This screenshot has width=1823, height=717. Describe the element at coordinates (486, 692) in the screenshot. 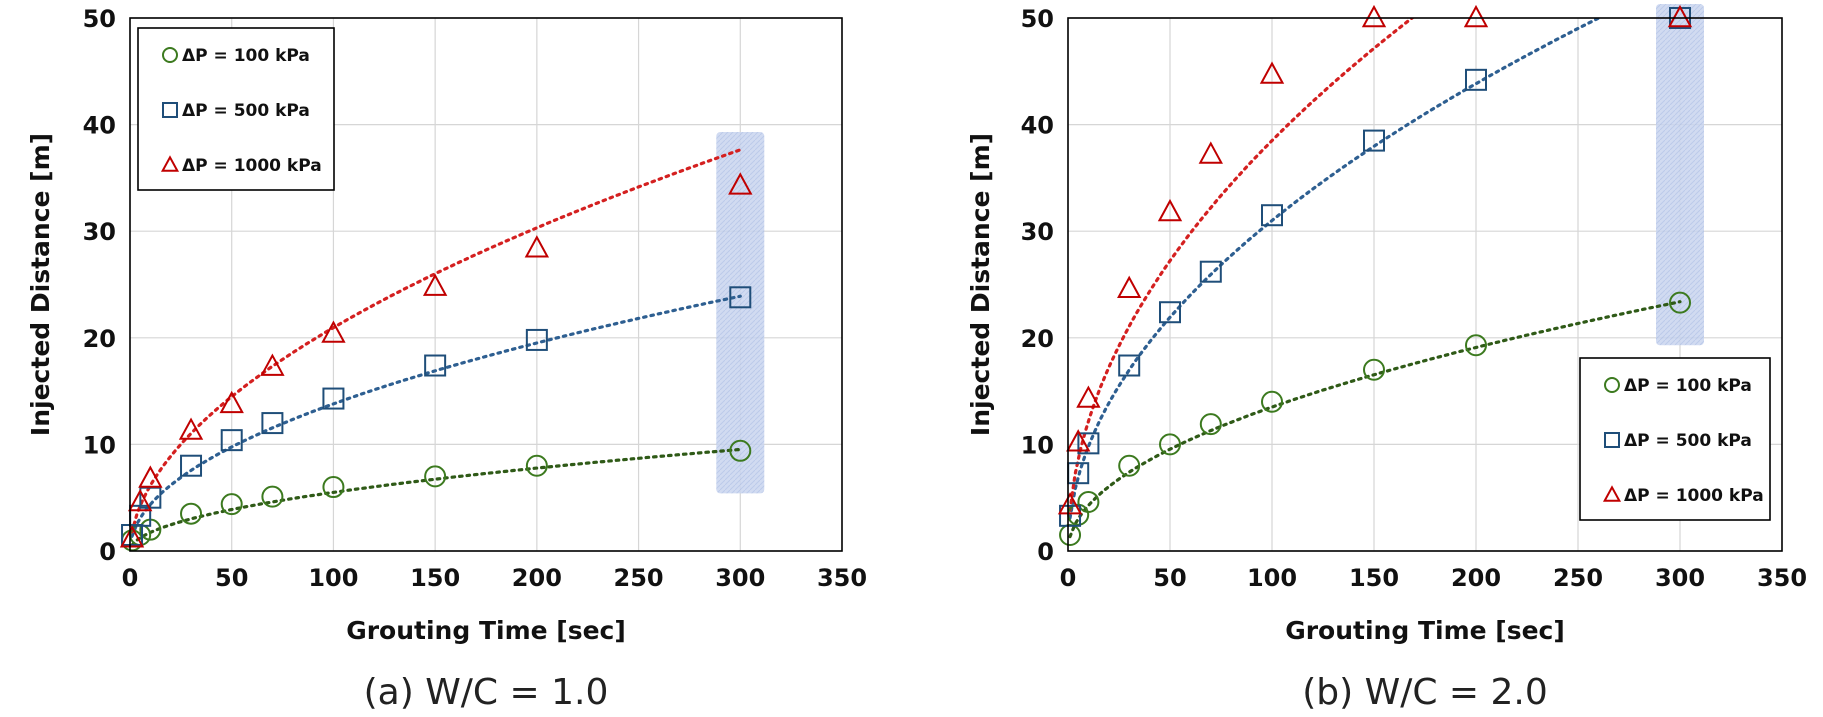

I see `chart-caption: (a) W/C = 1.0` at that location.